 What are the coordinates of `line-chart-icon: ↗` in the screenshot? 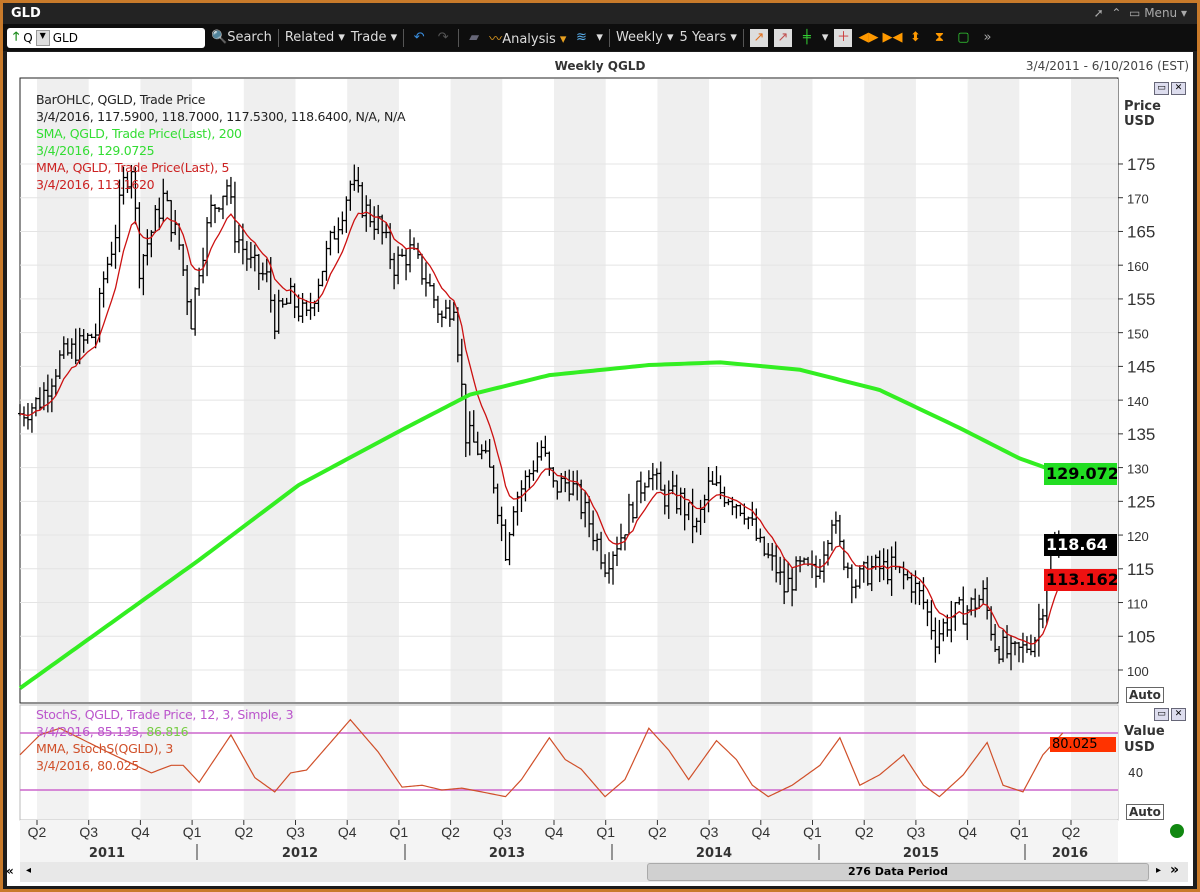 It's located at (758, 37).